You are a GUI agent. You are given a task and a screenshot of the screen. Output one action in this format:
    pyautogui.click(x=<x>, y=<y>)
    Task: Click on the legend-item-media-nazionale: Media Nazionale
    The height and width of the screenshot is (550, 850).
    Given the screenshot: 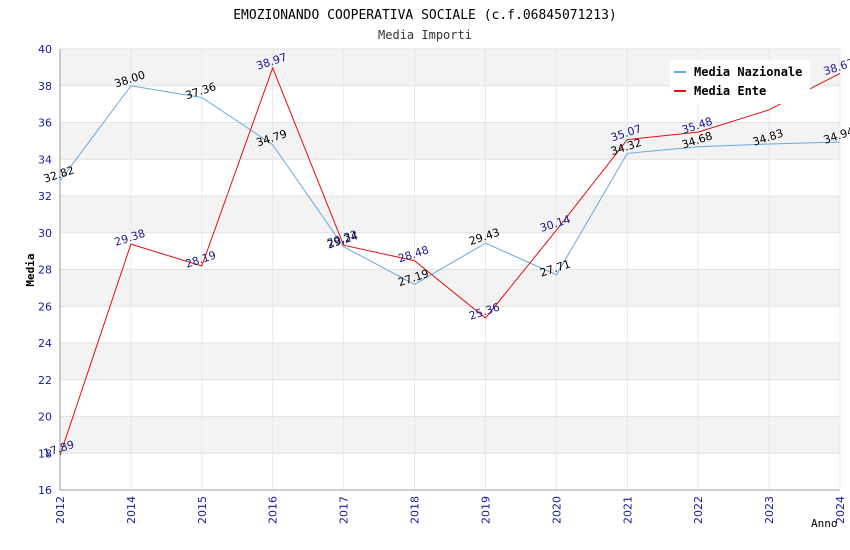 What is the action you would take?
    pyautogui.click(x=738, y=72)
    